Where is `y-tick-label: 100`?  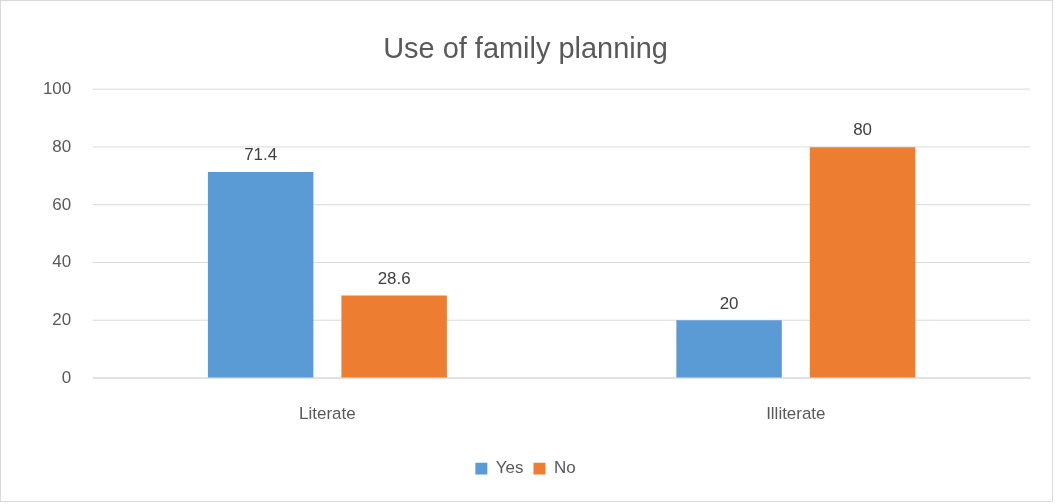
y-tick-label: 100 is located at coordinates (57, 89).